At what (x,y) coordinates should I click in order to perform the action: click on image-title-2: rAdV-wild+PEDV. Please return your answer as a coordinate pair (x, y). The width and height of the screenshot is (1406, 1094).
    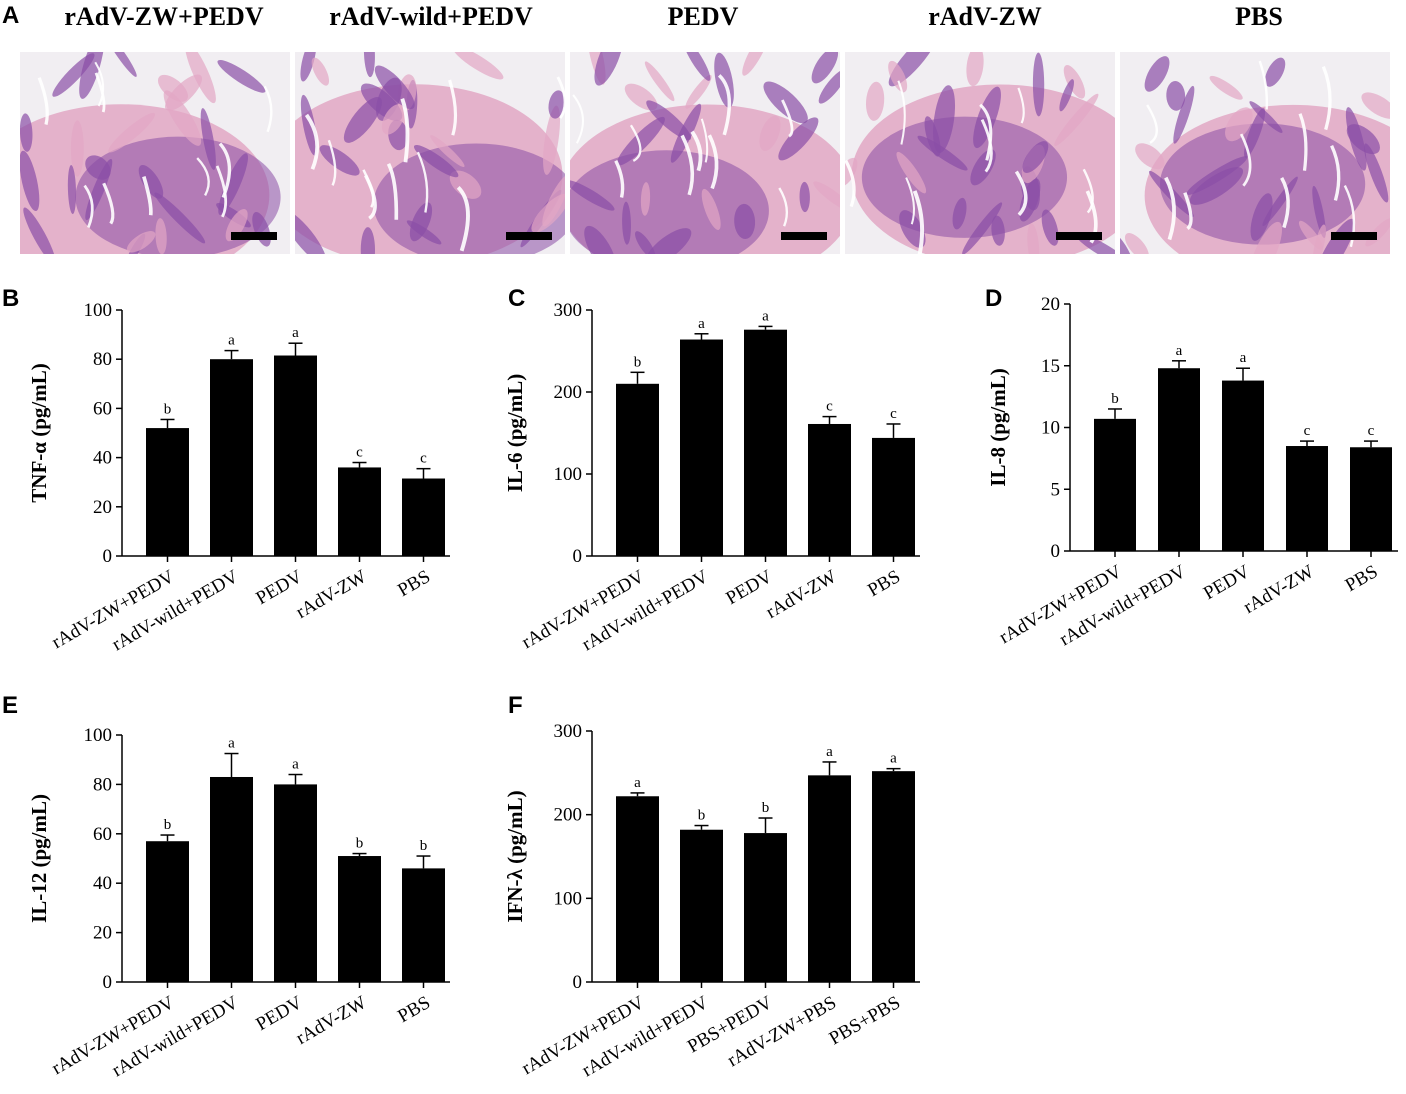
    Looking at the image, I should click on (431, 16).